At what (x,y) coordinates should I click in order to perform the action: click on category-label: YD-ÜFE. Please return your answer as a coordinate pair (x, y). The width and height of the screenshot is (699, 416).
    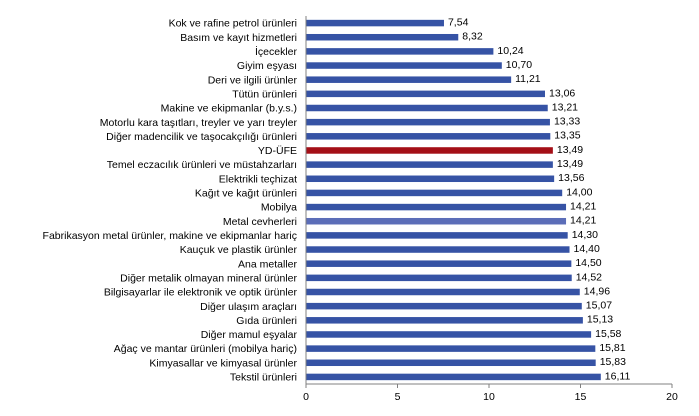
    Looking at the image, I should click on (277, 151).